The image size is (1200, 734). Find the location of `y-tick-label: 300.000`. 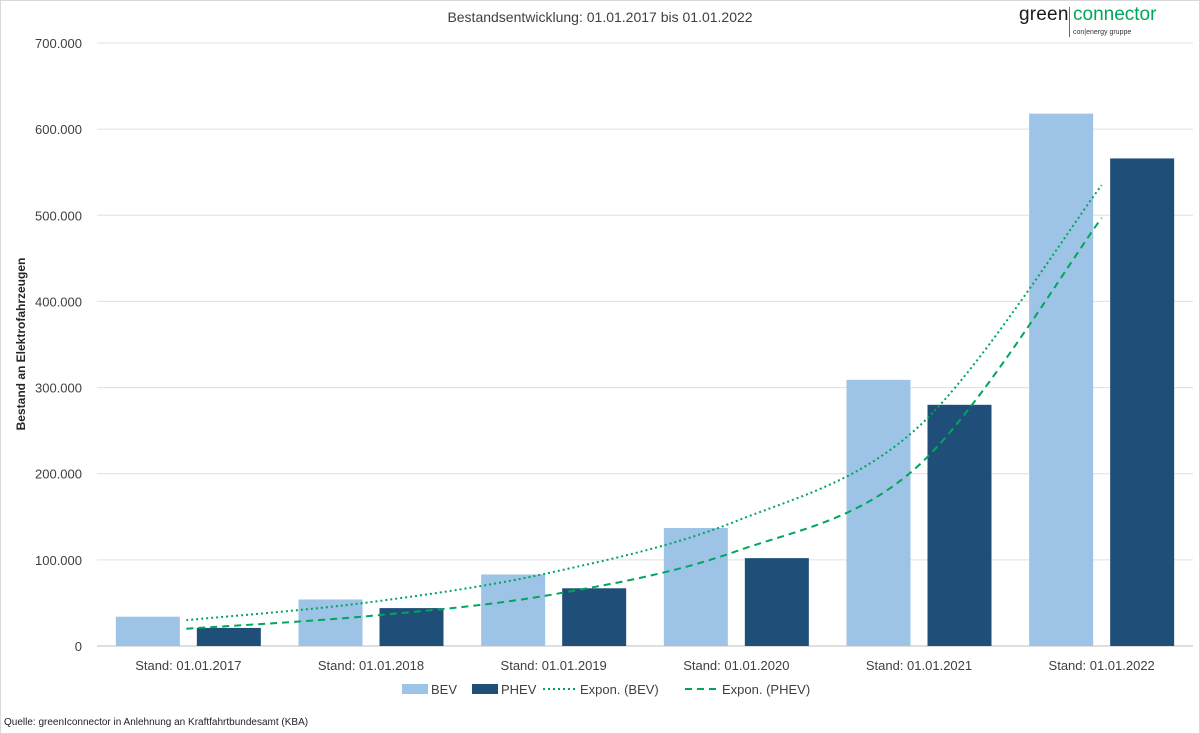

y-tick-label: 300.000 is located at coordinates (58, 388).